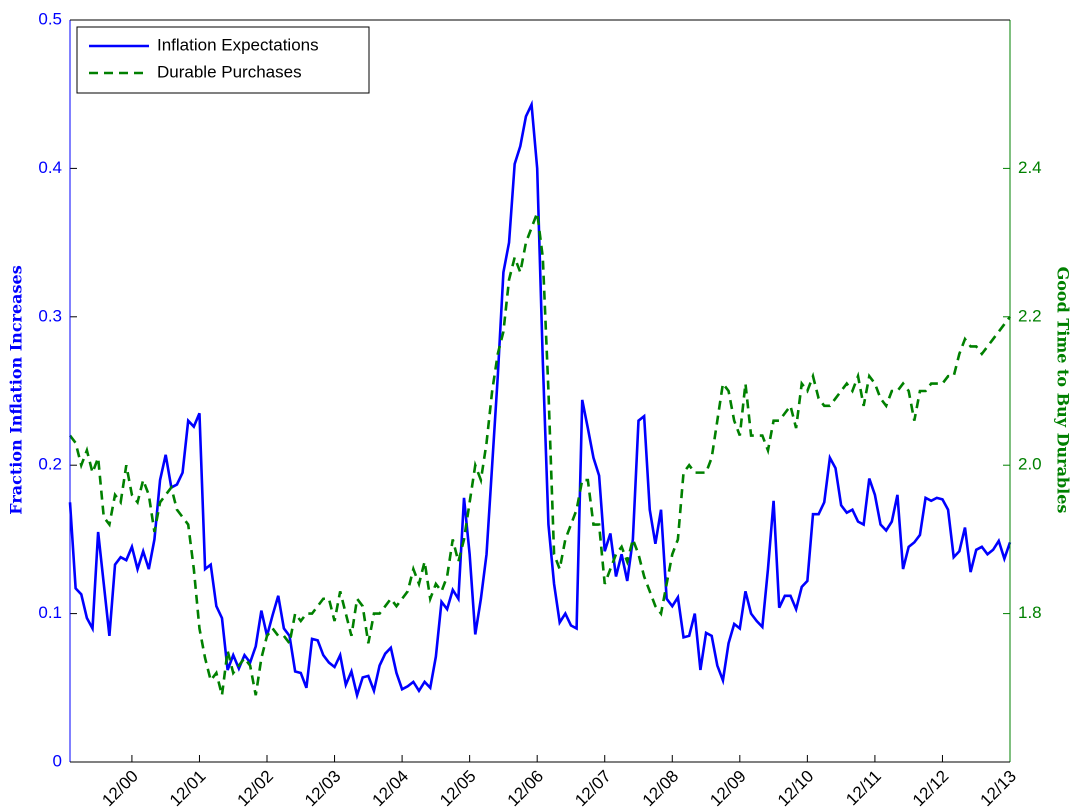  What do you see at coordinates (50, 464) in the screenshot?
I see `y-tick-label: 0.2` at bounding box center [50, 464].